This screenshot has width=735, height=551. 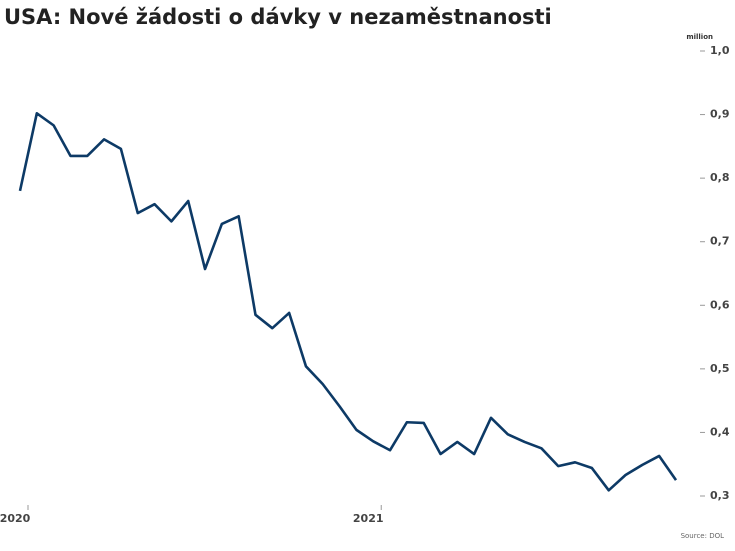 I want to click on y-tick-label: 1,0, so click(x=720, y=50).